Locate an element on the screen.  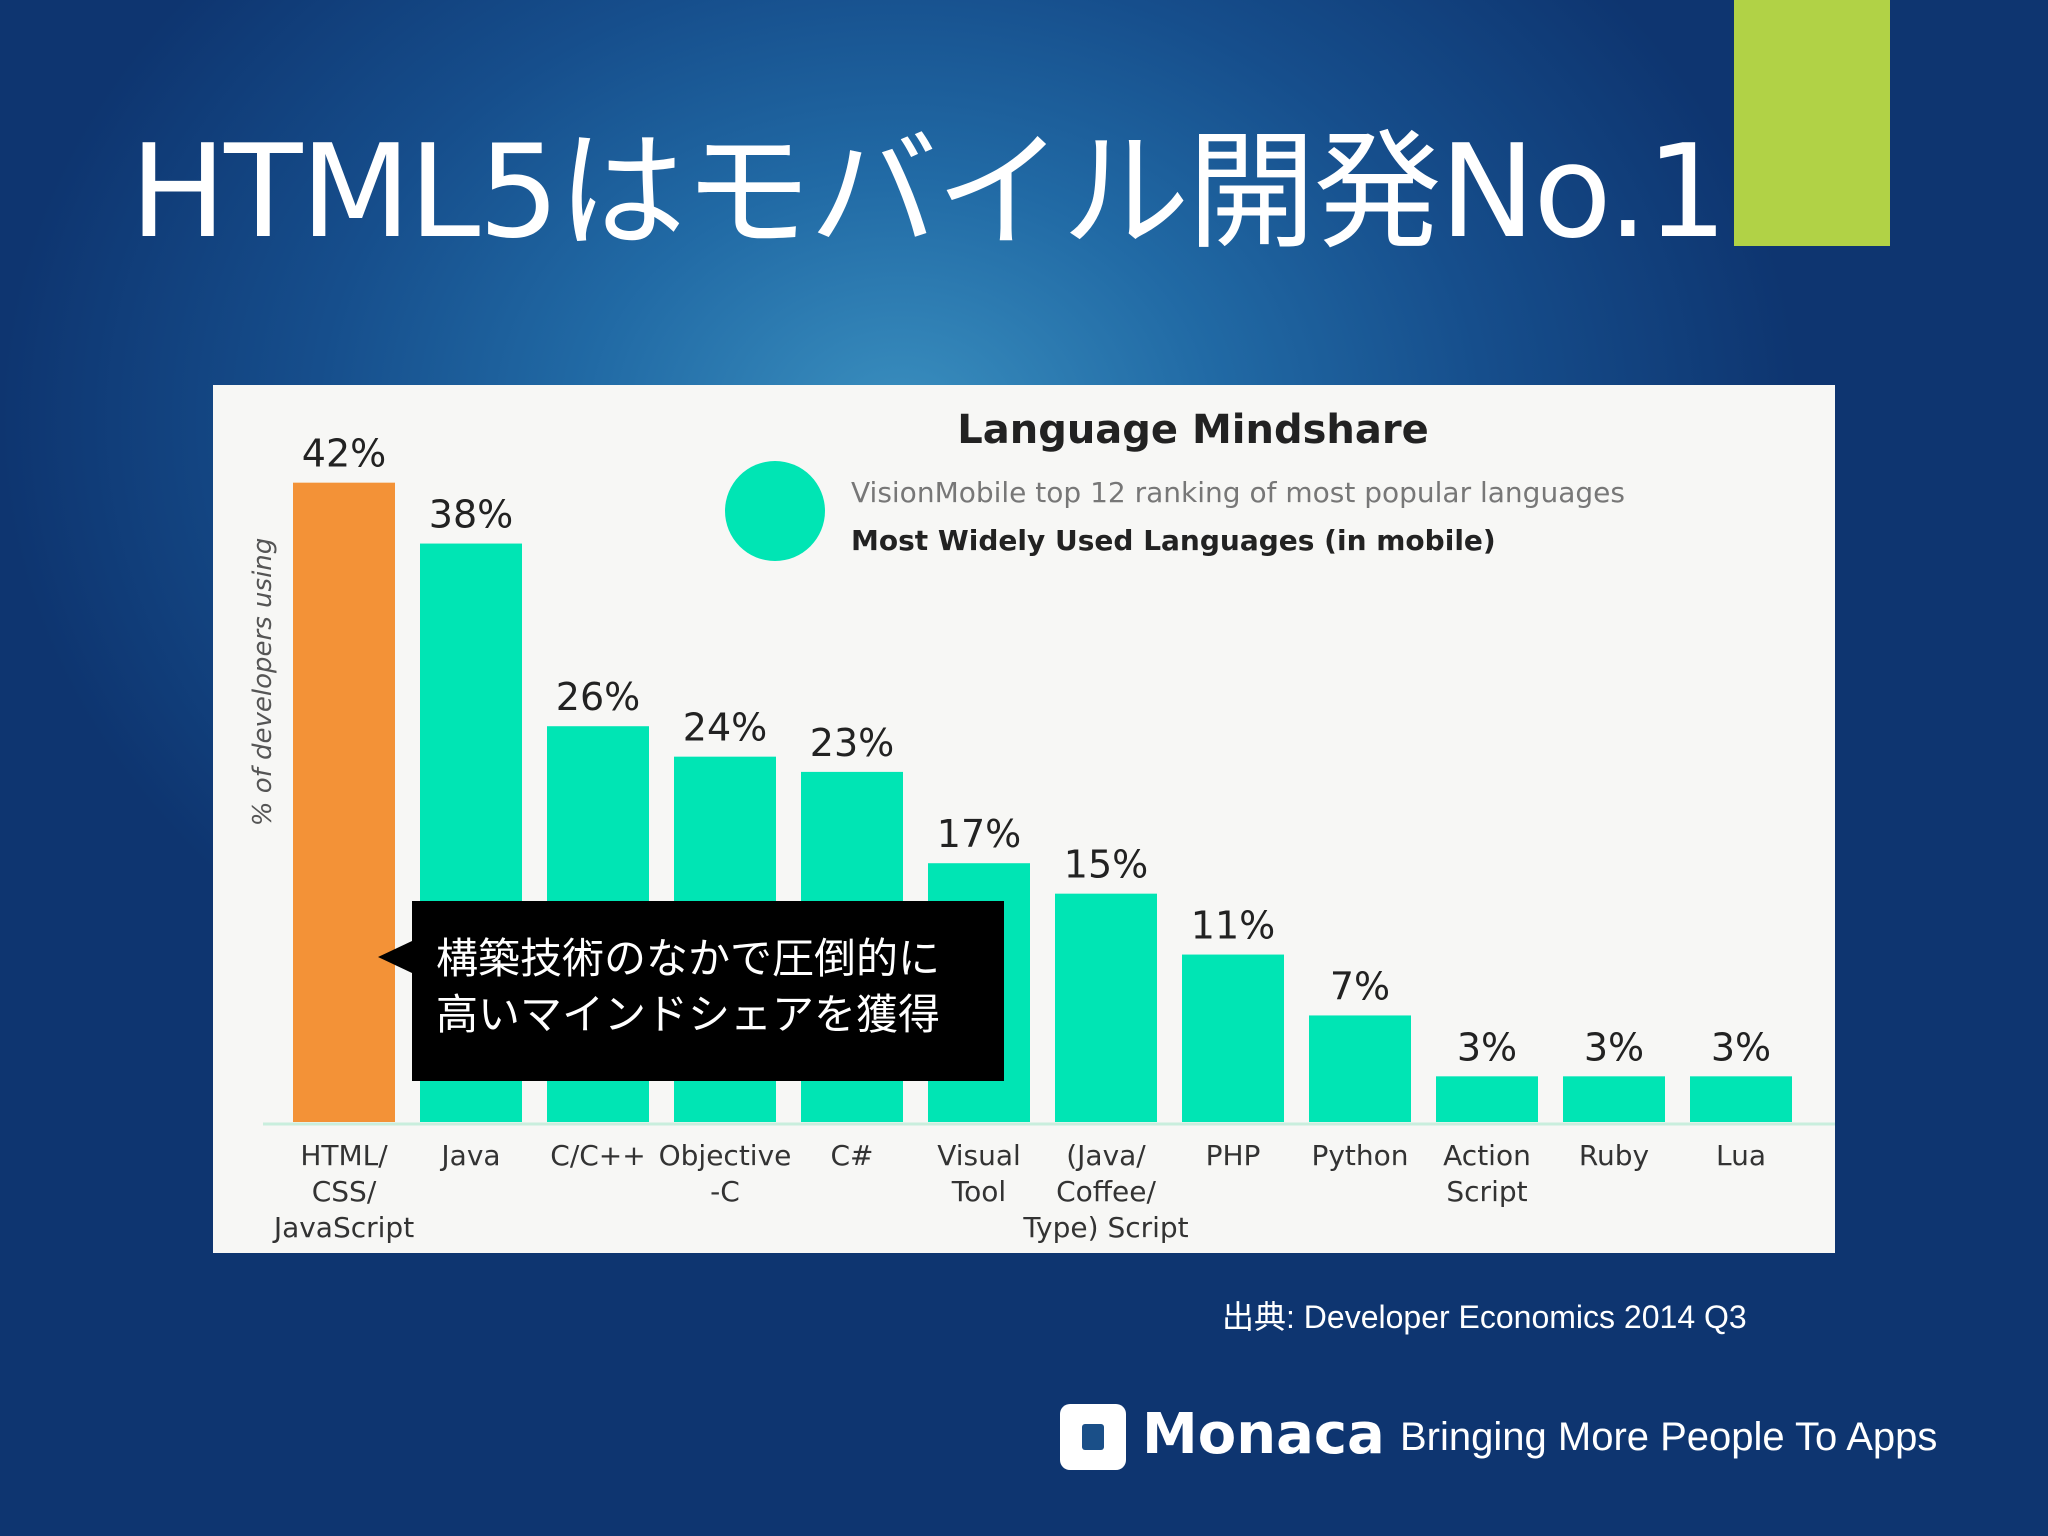
tick-label-6-2: Tool is located at coordinates (978, 1191).